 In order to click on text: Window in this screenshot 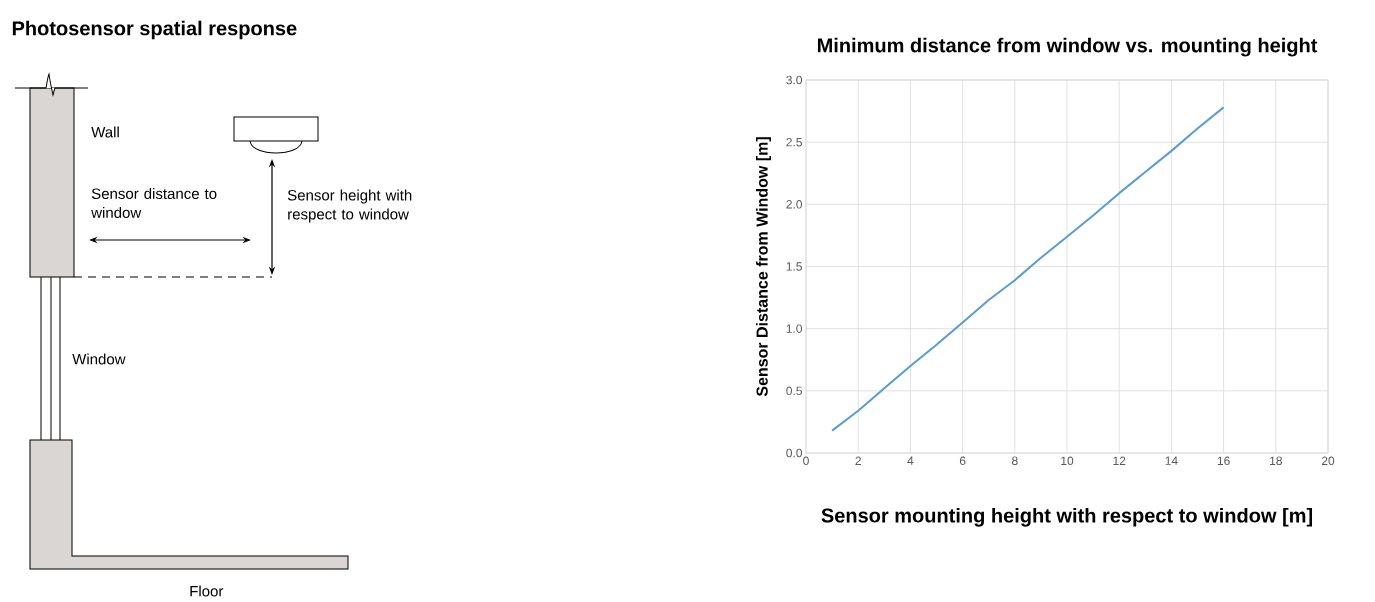, I will do `click(99, 359)`.